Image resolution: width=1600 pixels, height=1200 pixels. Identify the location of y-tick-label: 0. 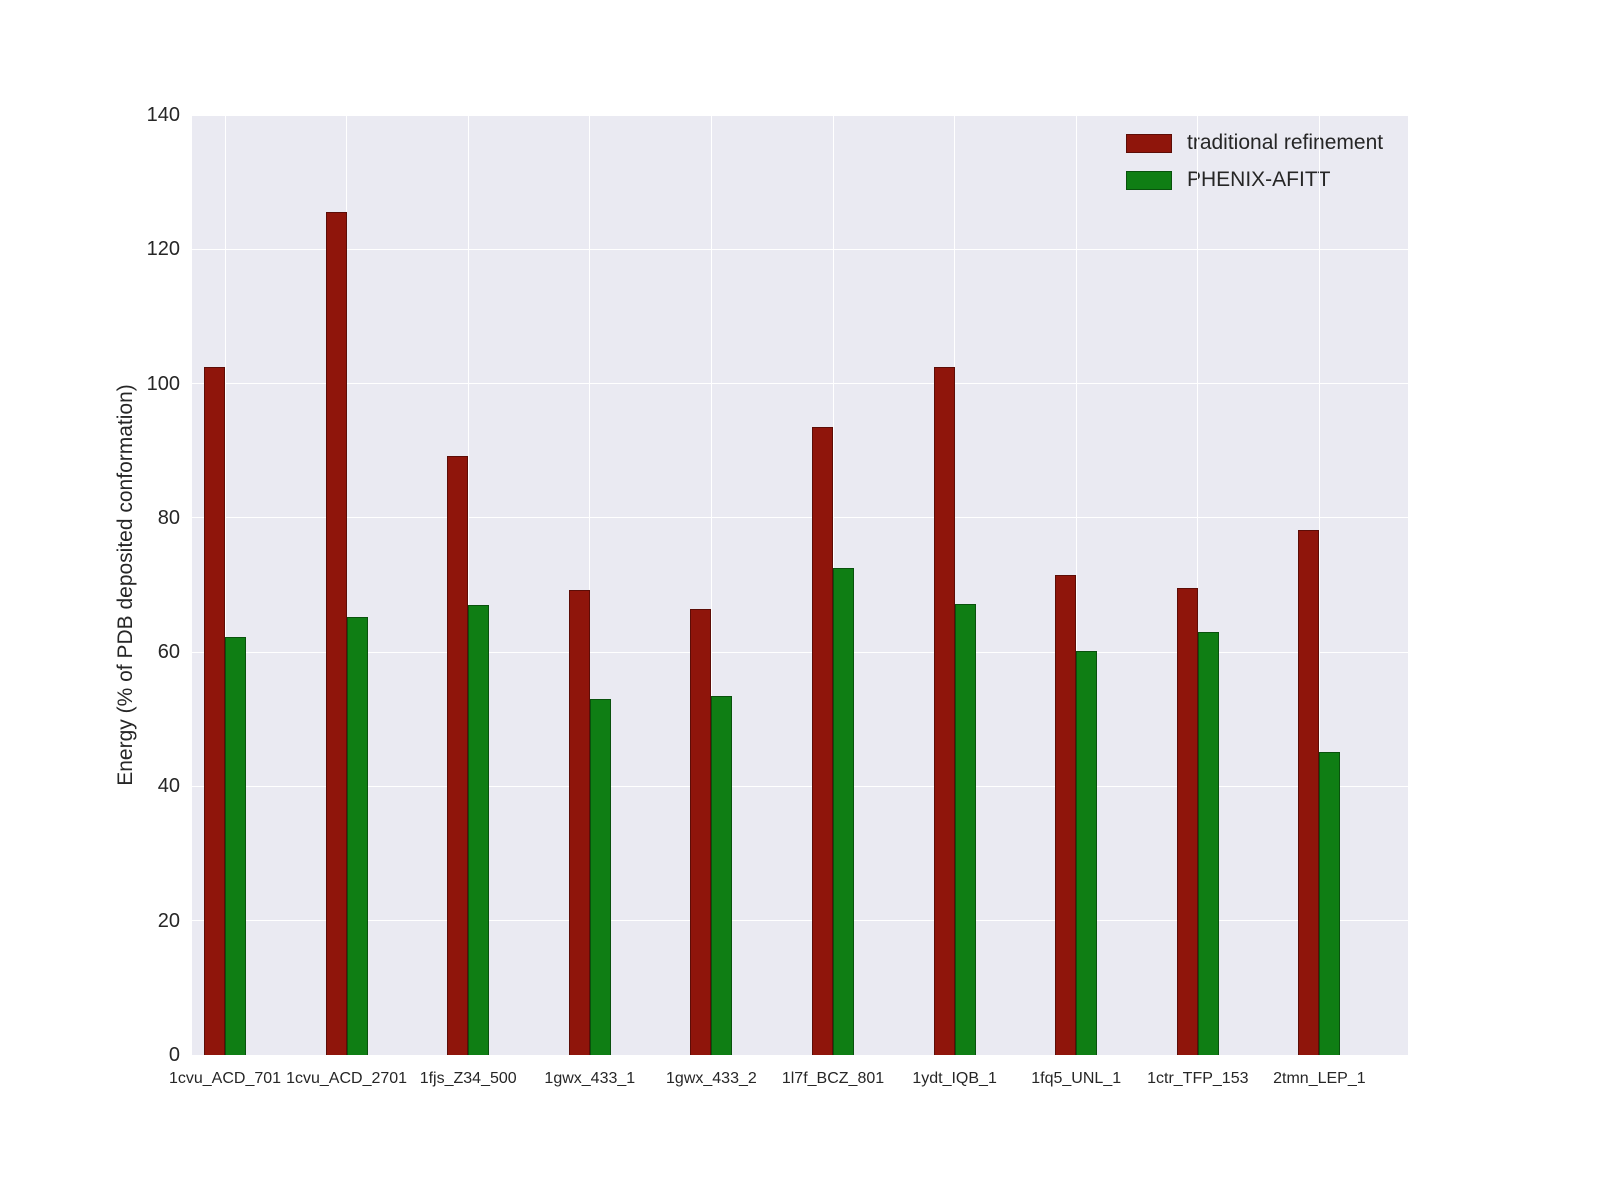
(174, 1055).